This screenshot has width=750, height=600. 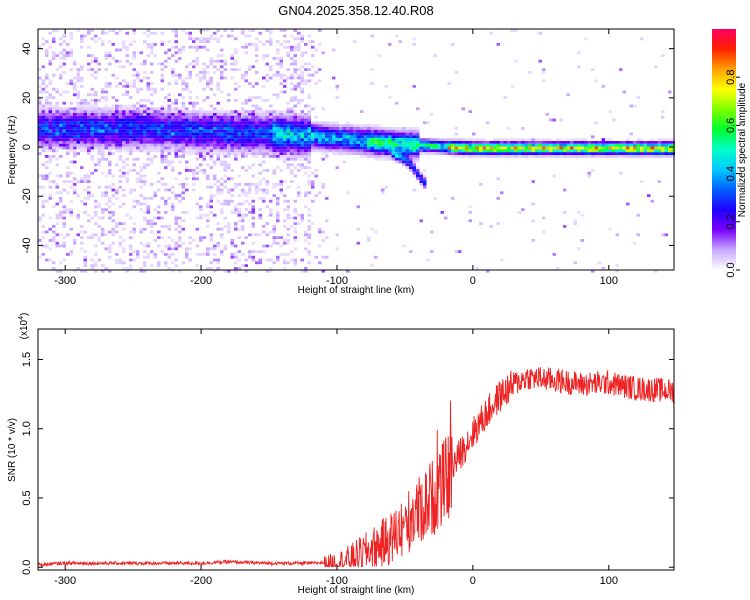 What do you see at coordinates (731, 269) in the screenshot?
I see `colorbar-tick-label: 0.0` at bounding box center [731, 269].